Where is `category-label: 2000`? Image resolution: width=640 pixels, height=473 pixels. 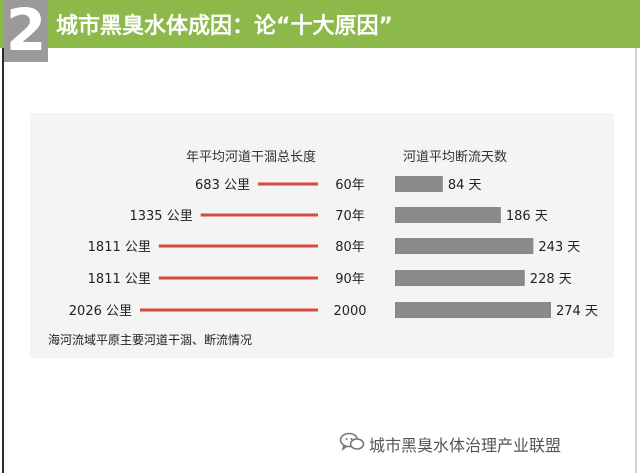
category-label: 2000 is located at coordinates (349, 311).